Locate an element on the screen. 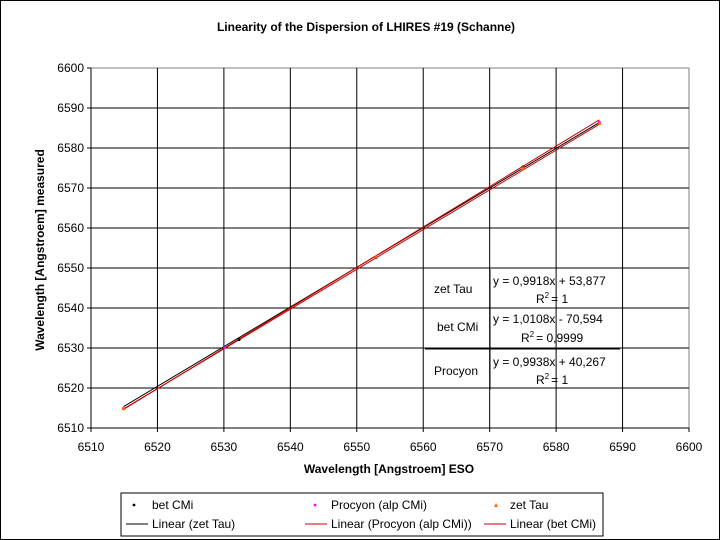  annotation-label: bet CMi is located at coordinates (457, 327).